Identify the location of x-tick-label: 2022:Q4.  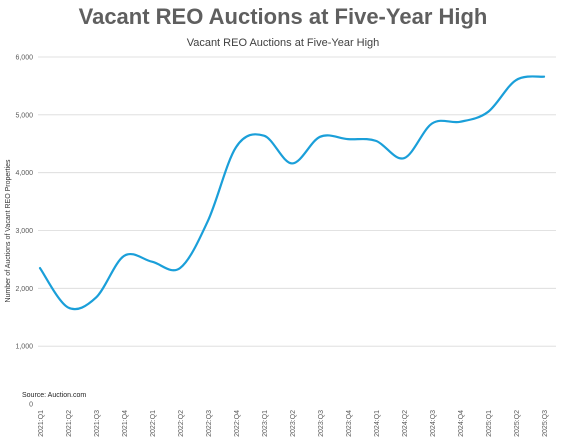
(237, 423).